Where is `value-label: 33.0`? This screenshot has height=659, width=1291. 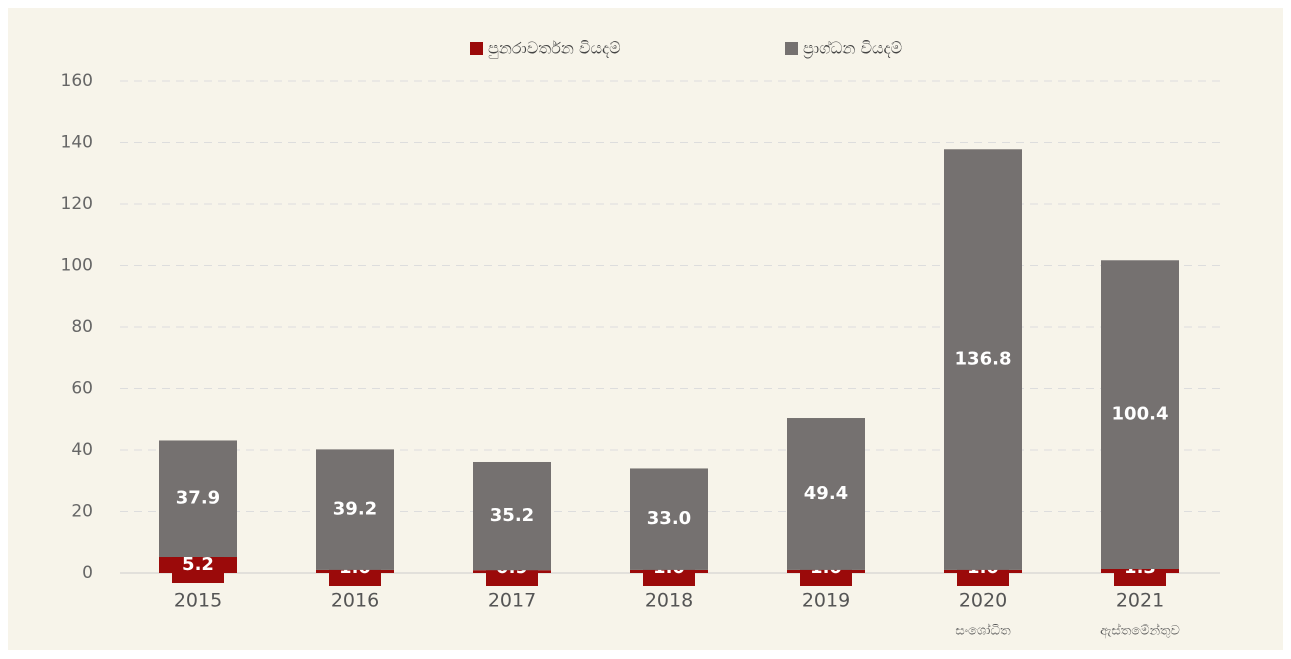
value-label: 33.0 is located at coordinates (669, 518).